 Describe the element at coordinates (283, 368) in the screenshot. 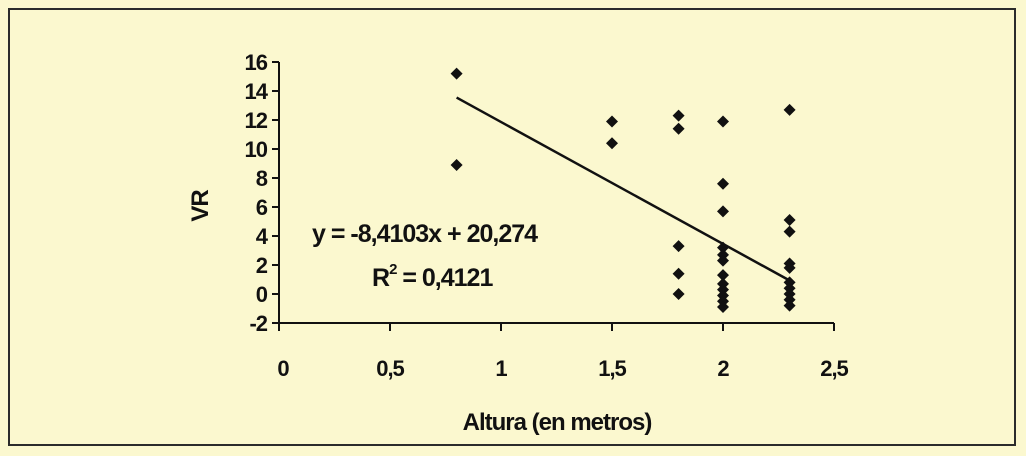

I see `x-tick-label: 0` at that location.